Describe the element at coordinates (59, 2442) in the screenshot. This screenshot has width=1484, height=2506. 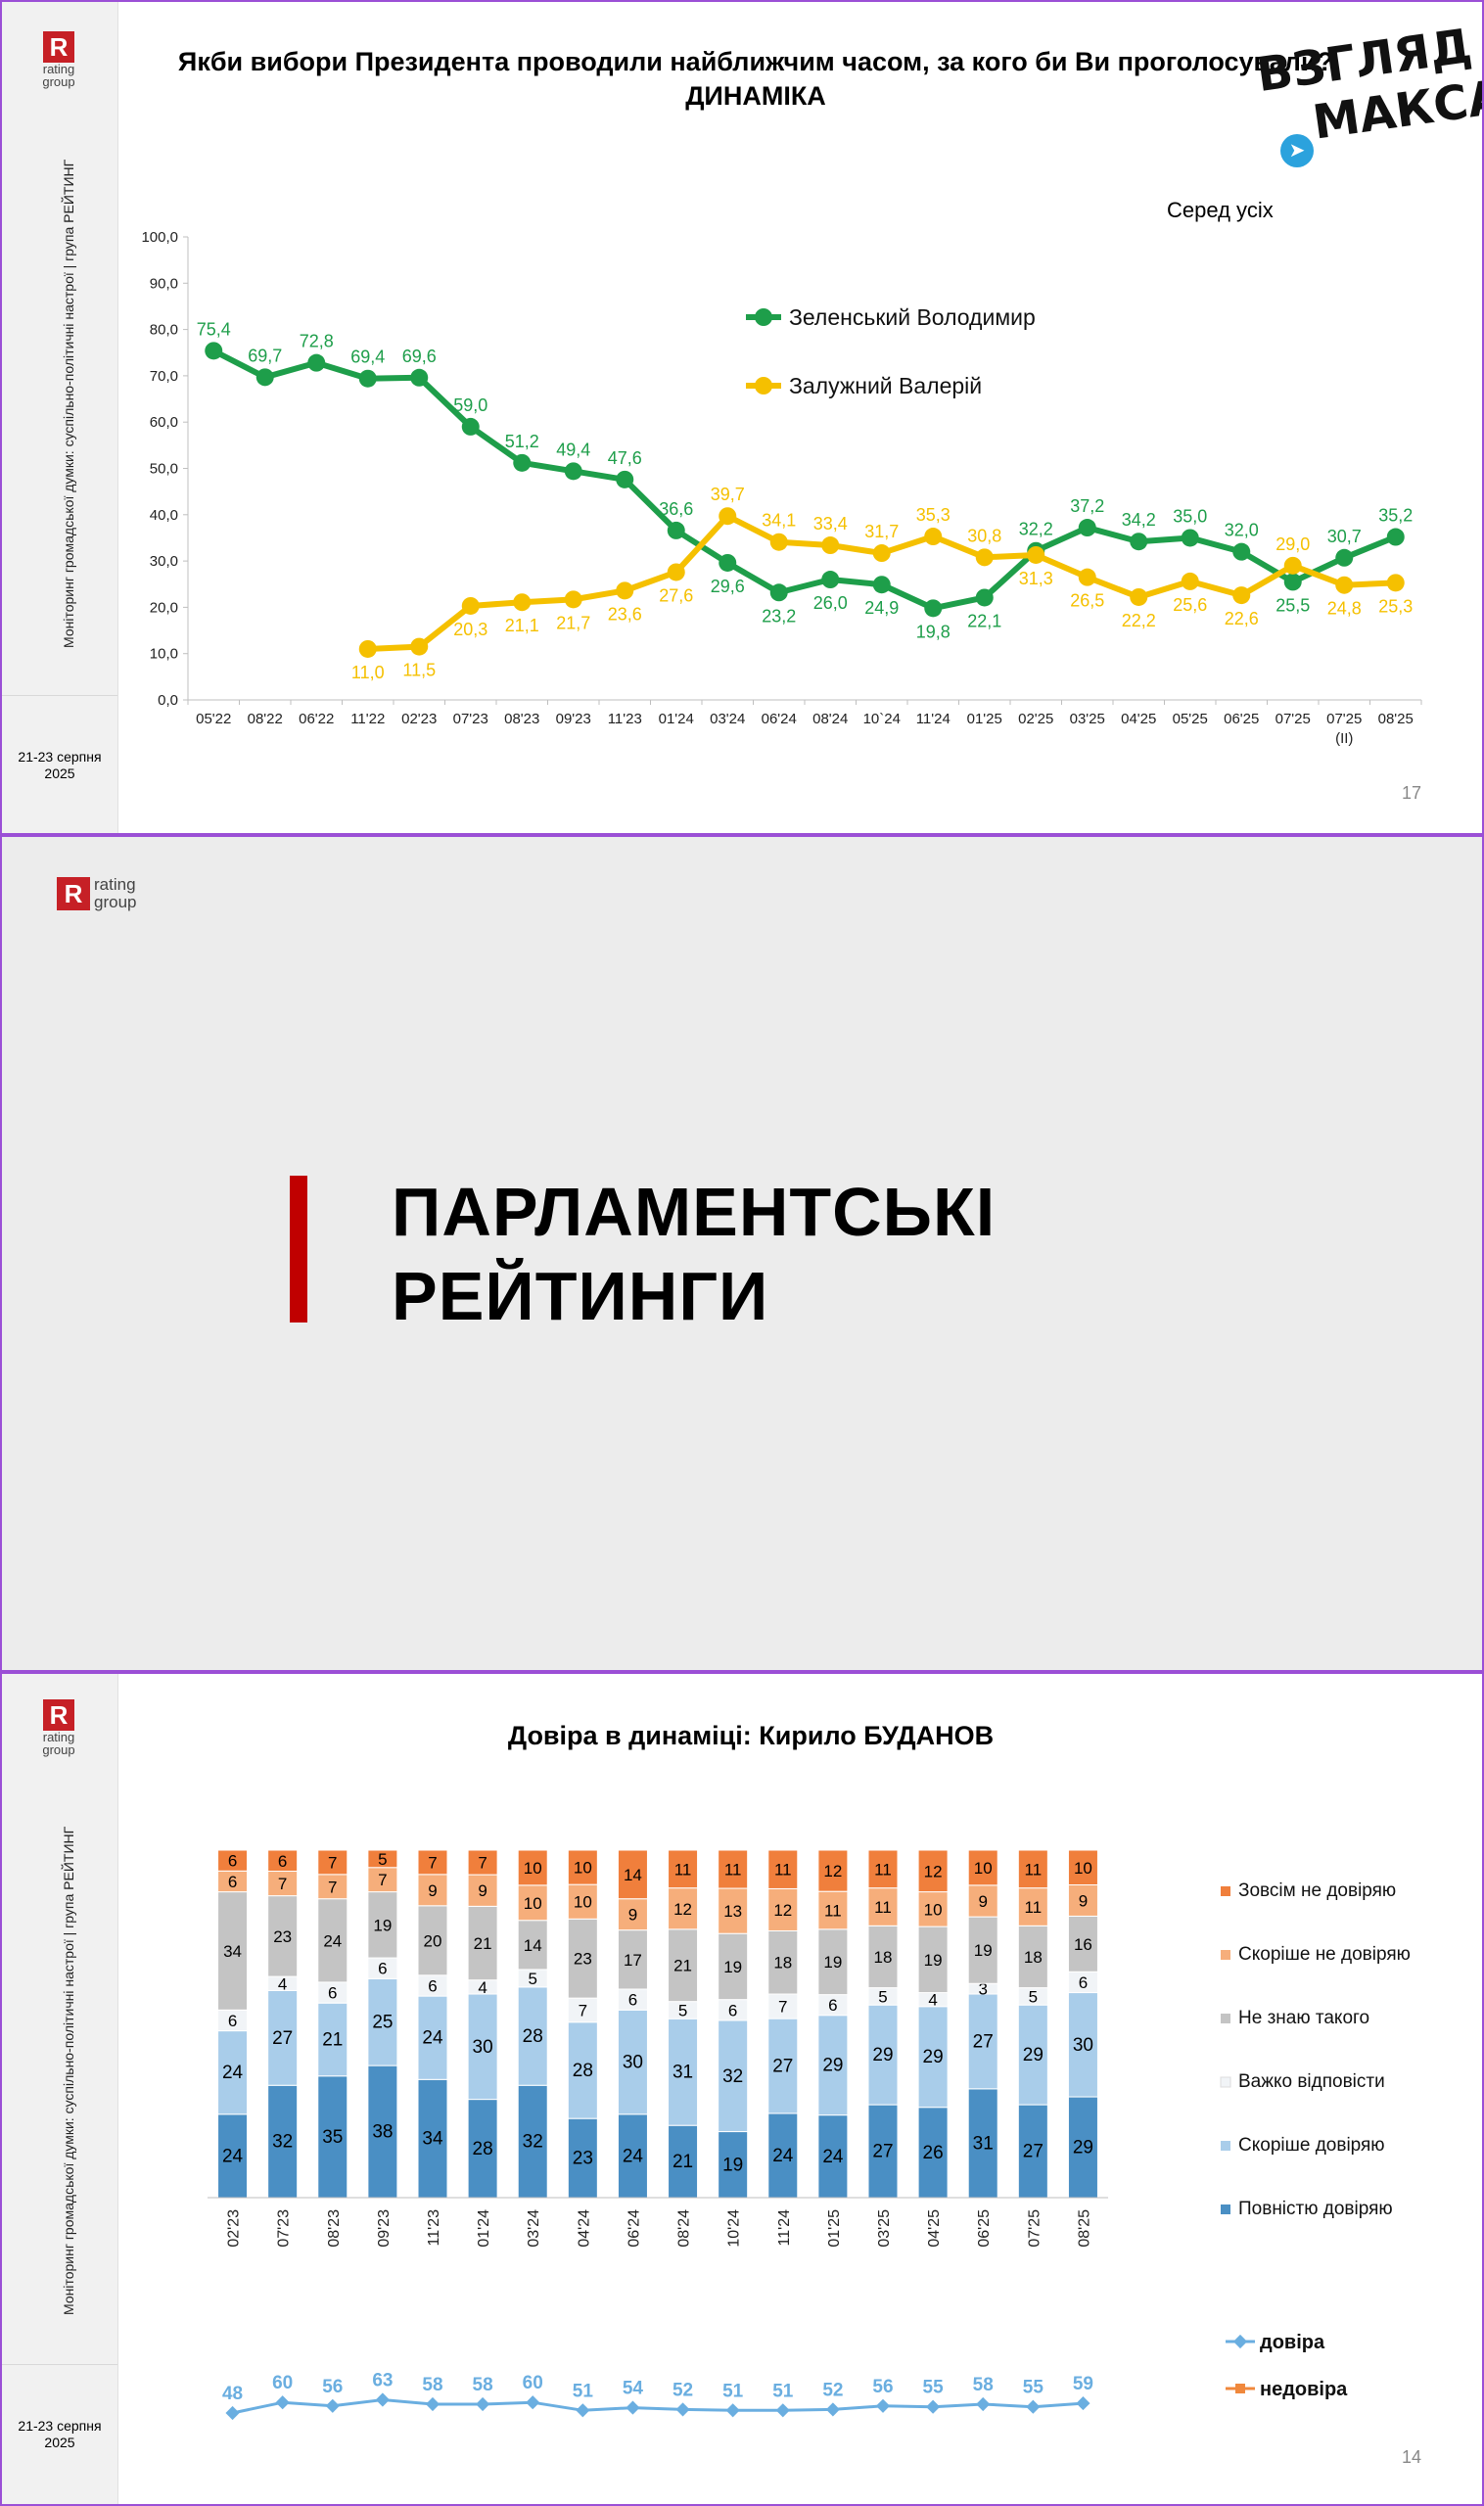
I see `survey-date-line2: 2025` at that location.